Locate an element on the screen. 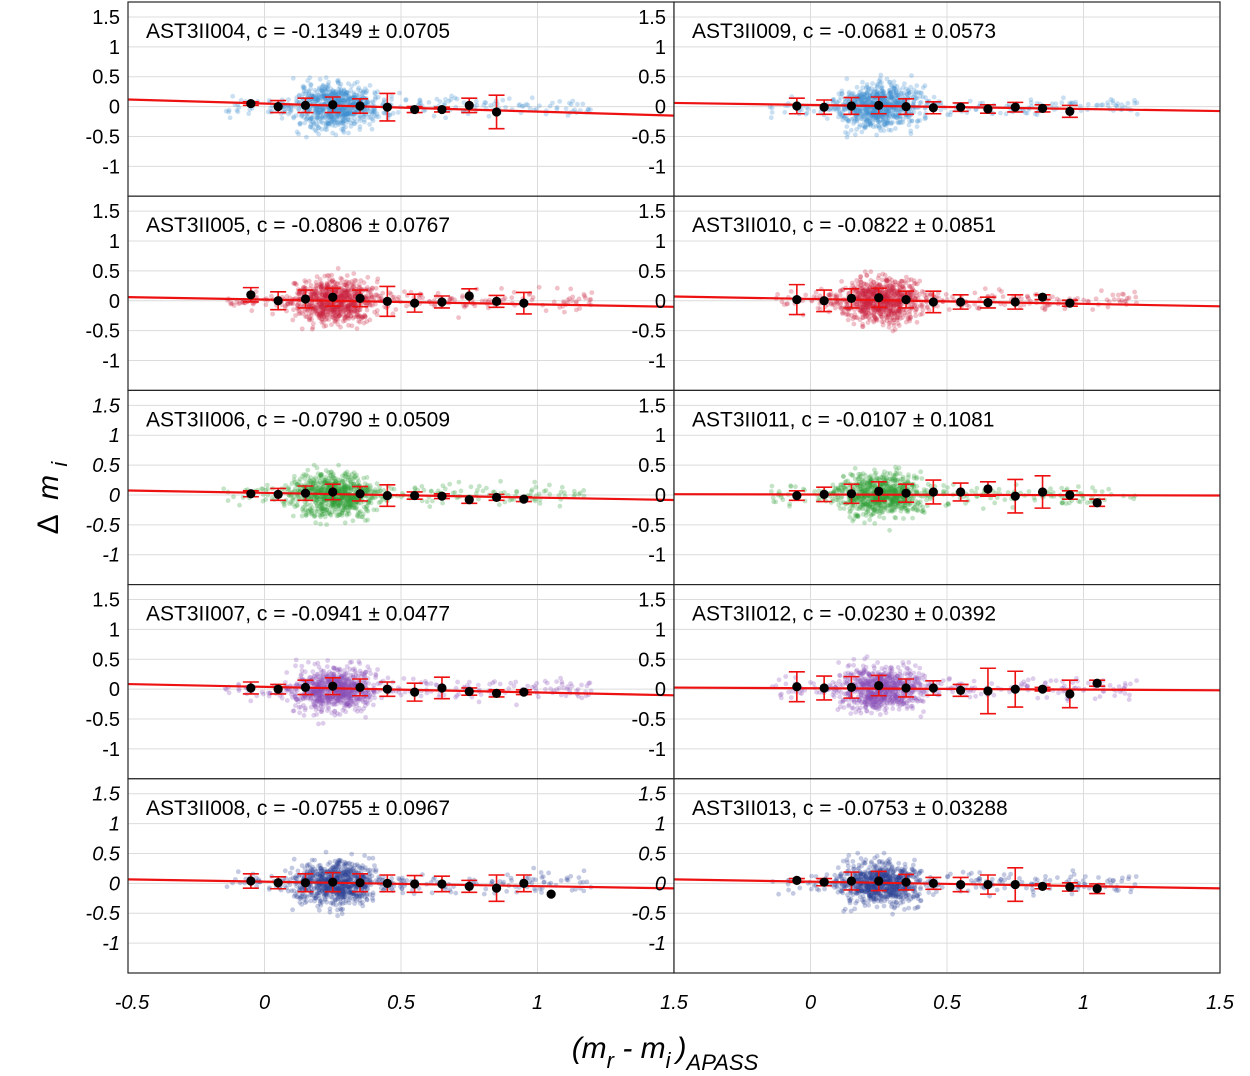  panel-title-error: 0.0767 is located at coordinates (415, 225).